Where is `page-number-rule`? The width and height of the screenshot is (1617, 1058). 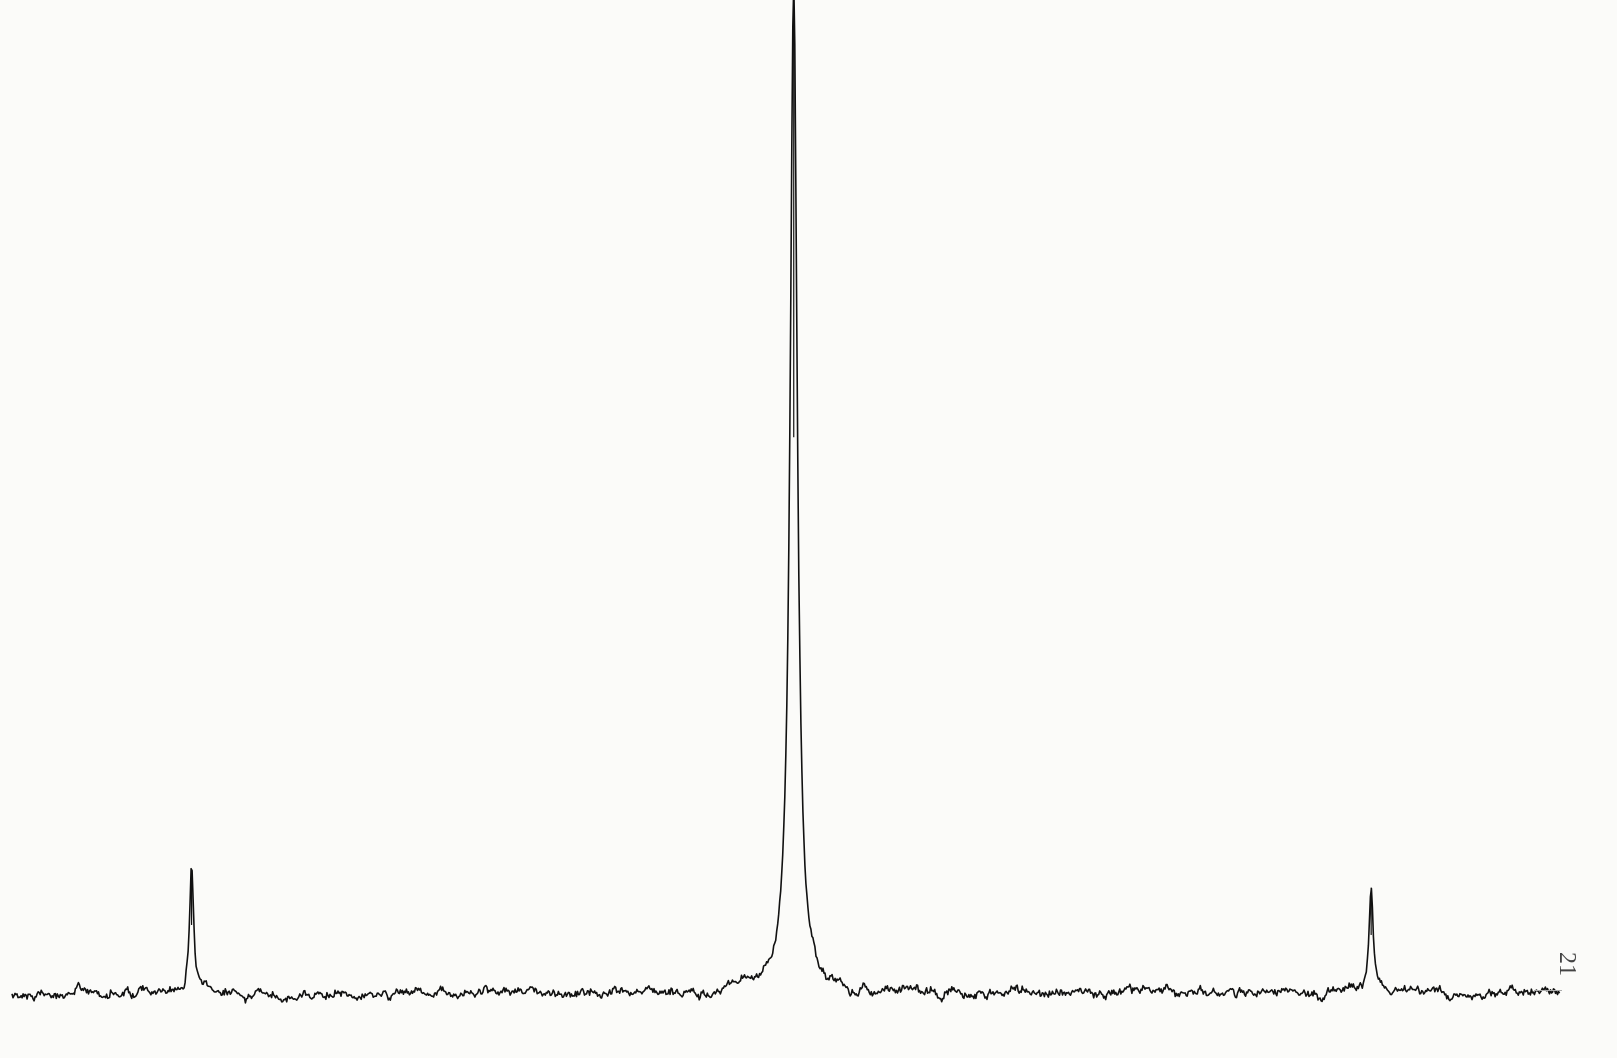
page-number-rule is located at coordinates (1548, 990).